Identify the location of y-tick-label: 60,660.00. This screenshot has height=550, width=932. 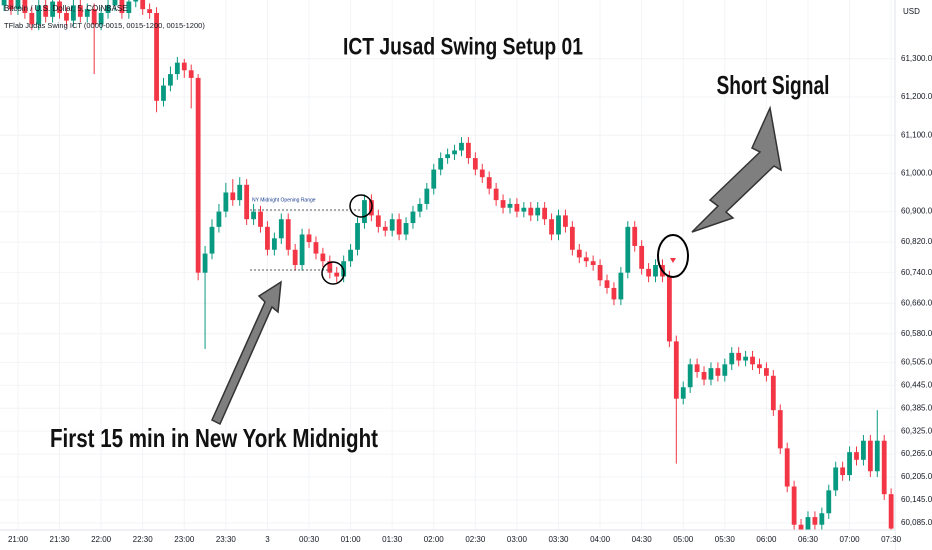
(916, 302).